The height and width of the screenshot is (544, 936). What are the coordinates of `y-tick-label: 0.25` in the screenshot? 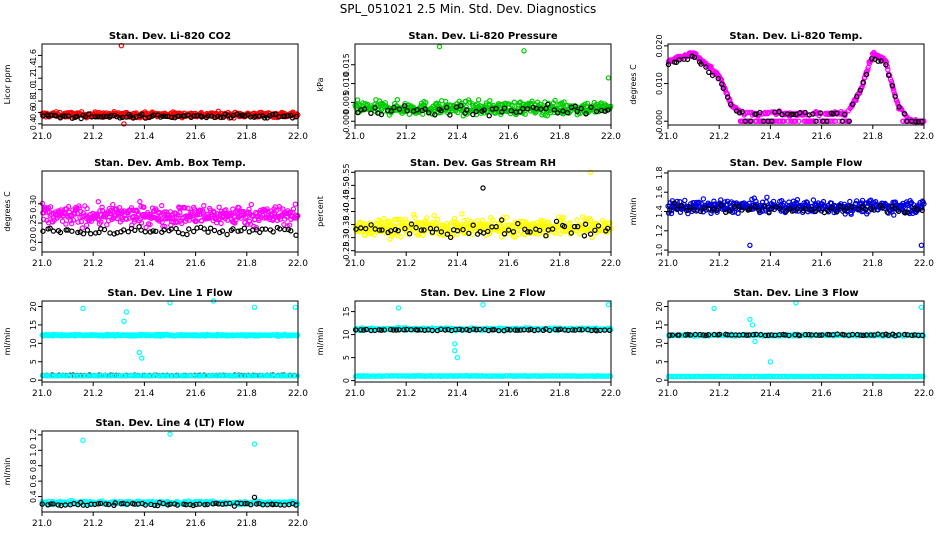 It's located at (33, 223).